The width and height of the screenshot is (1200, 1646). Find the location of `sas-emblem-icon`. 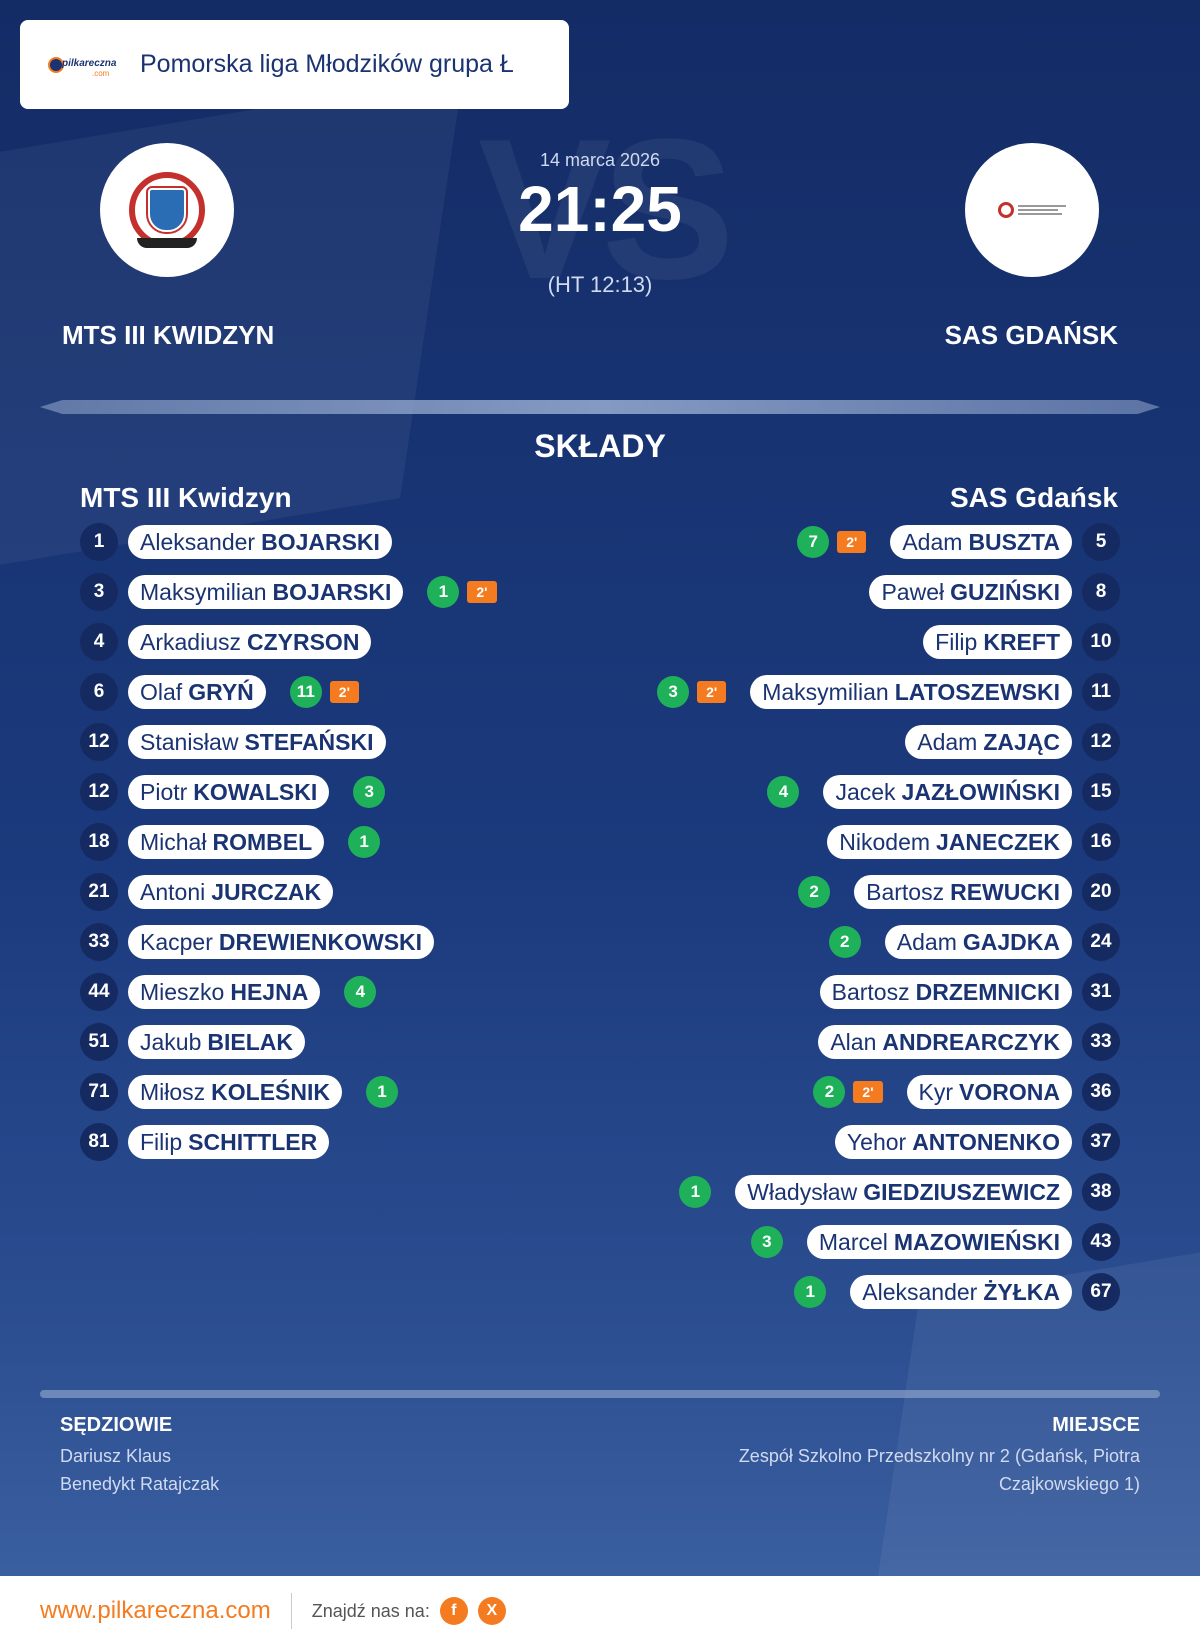

sas-emblem-icon is located at coordinates (1006, 210).